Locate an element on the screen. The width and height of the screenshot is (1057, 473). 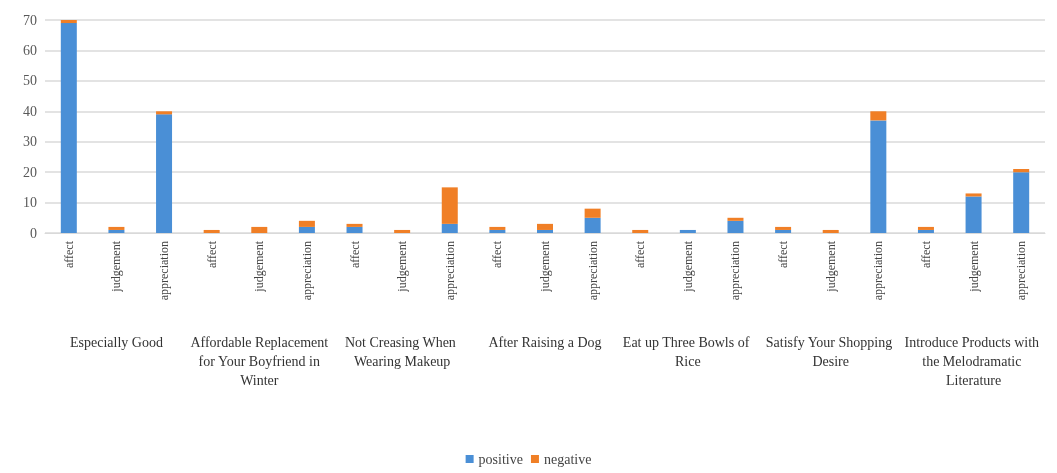
text: Introduce Products with the Melodramatic Literature is located at coordinates (973, 361).